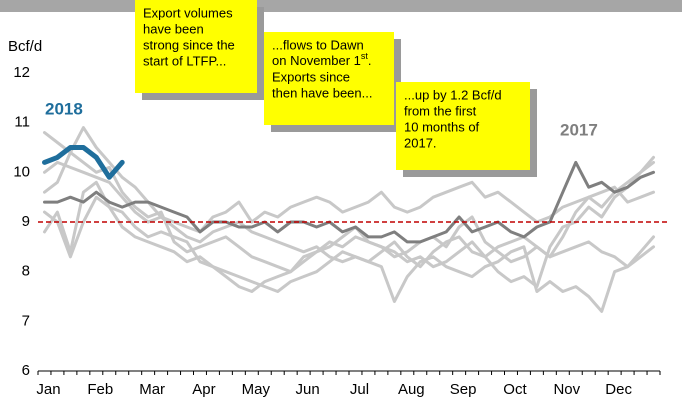 This screenshot has height=400, width=682. Describe the element at coordinates (100, 389) in the screenshot. I see `x-tick-label: Feb` at that location.